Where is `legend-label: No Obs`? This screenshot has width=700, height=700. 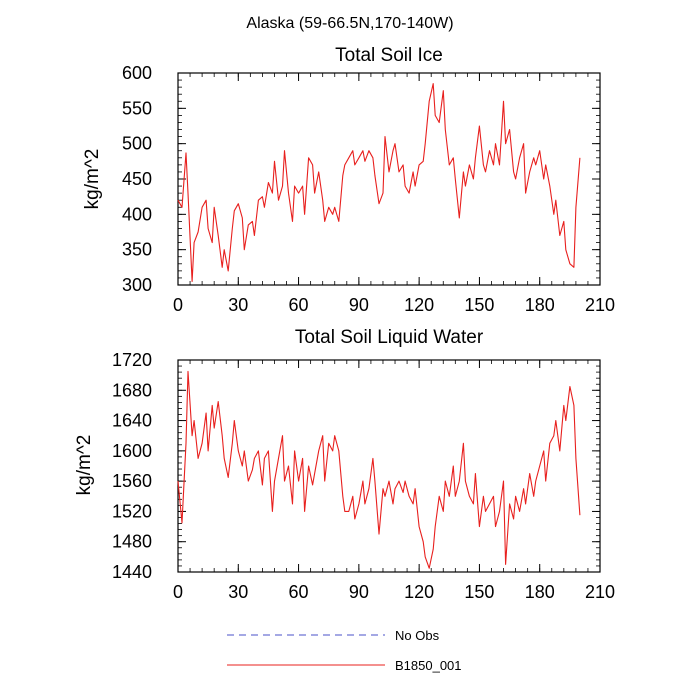 legend-label: No Obs is located at coordinates (417, 635).